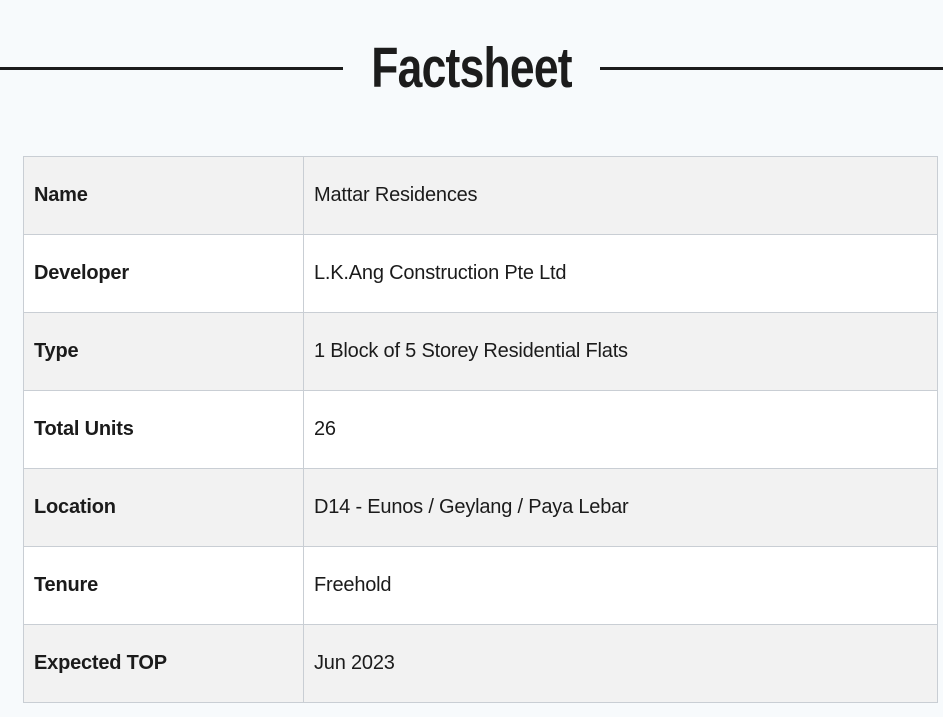 This screenshot has height=717, width=943. What do you see at coordinates (163, 195) in the screenshot?
I see `row-label: Name` at bounding box center [163, 195].